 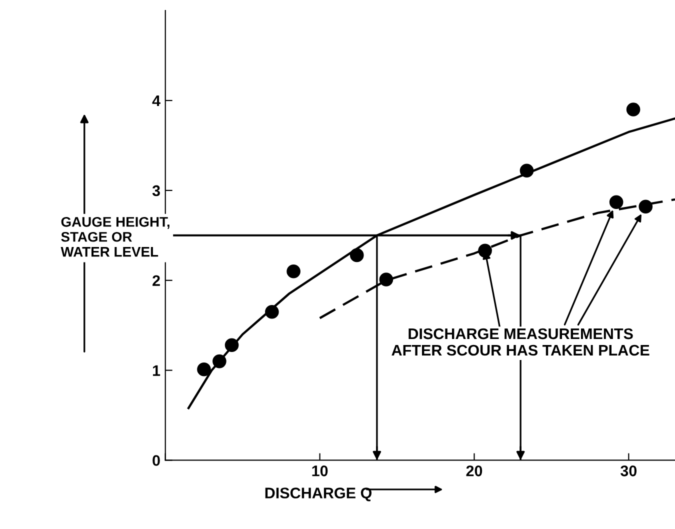 What do you see at coordinates (156, 190) in the screenshot?
I see `y-tick-label: 3` at bounding box center [156, 190].